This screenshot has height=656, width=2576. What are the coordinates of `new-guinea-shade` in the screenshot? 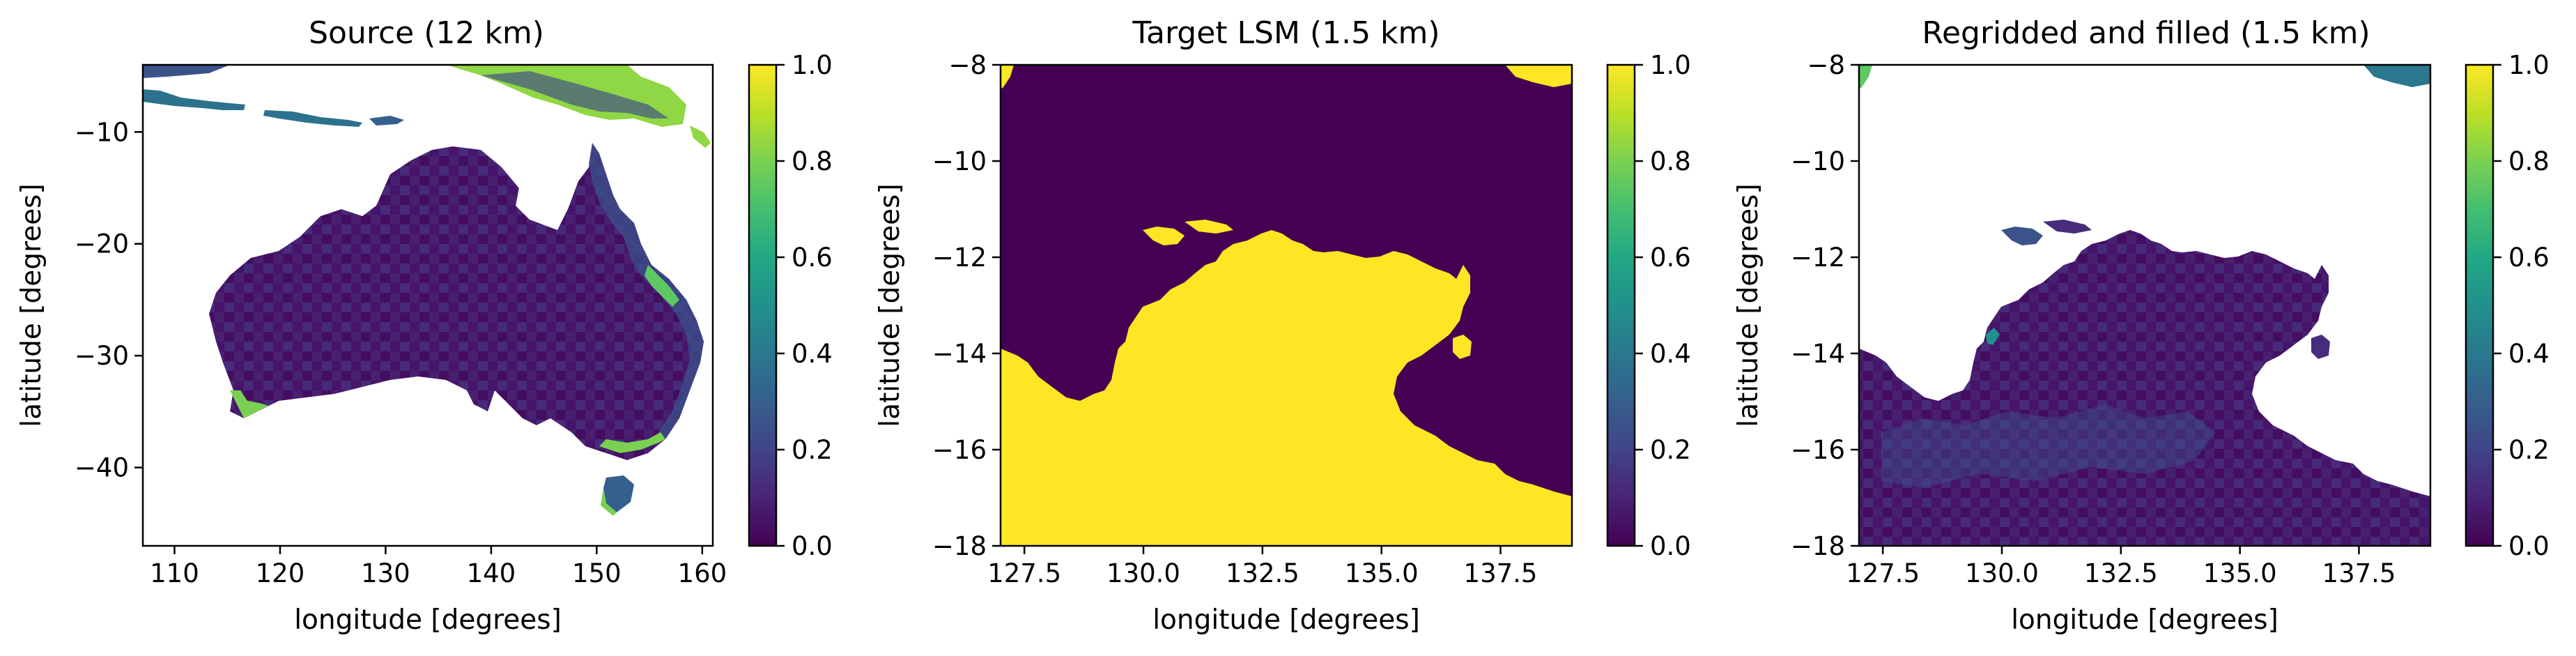 It's located at (575, 95).